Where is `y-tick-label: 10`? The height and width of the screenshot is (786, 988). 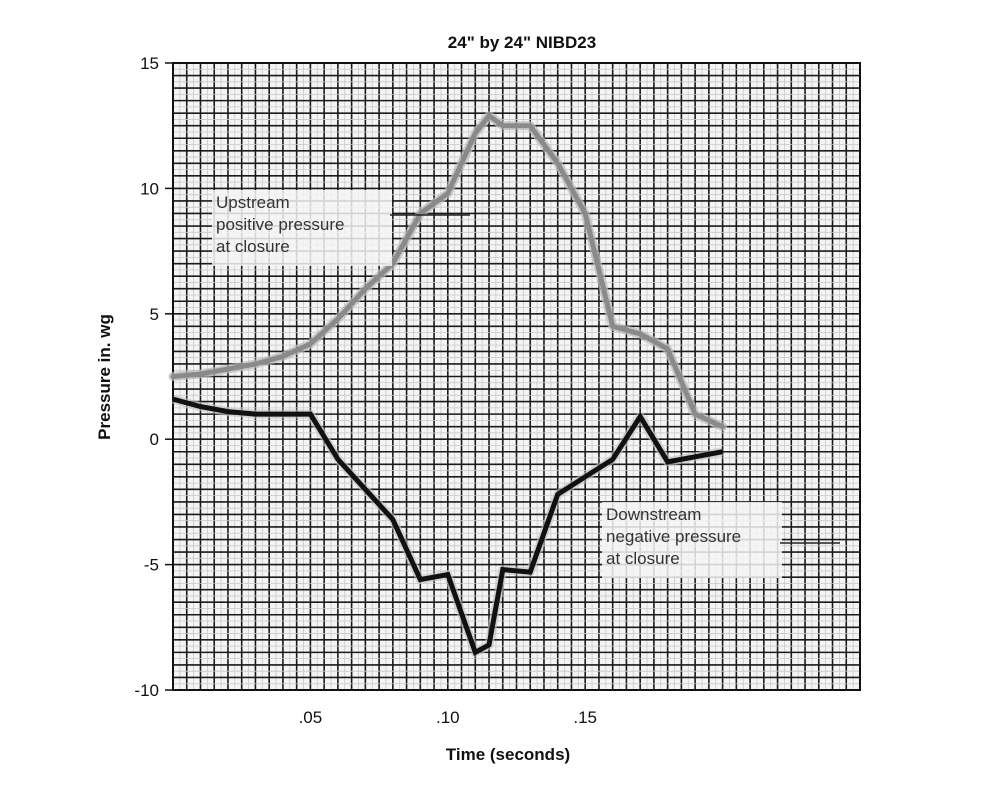
y-tick-label: 10 is located at coordinates (149, 188).